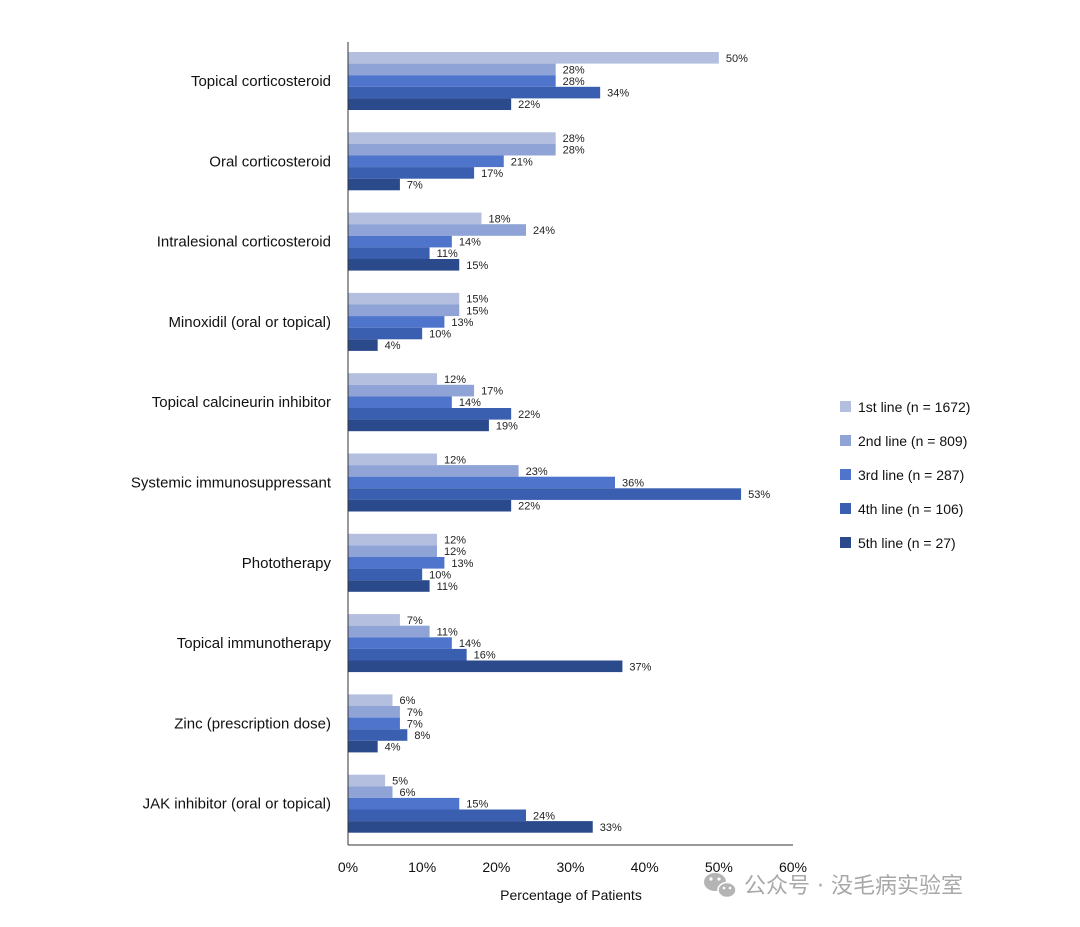 Image resolution: width=1080 pixels, height=927 pixels. Describe the element at coordinates (254, 643) in the screenshot. I see `category-label: Topical immunotherapy` at that location.